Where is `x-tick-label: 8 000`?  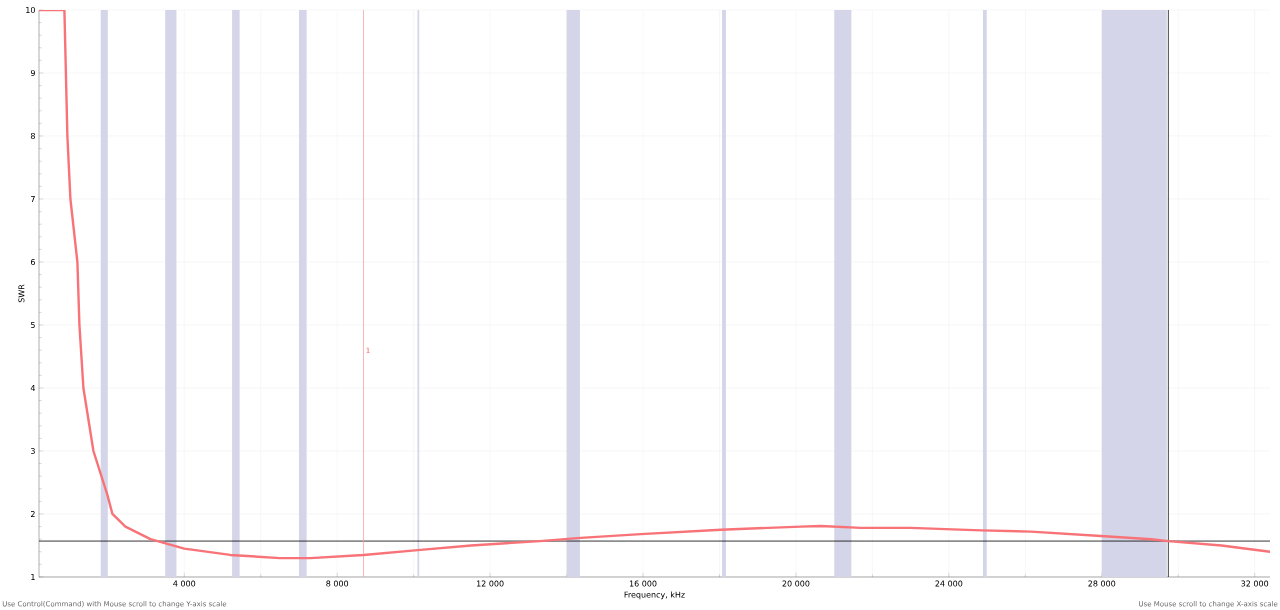
x-tick-label: 8 000 is located at coordinates (337, 583).